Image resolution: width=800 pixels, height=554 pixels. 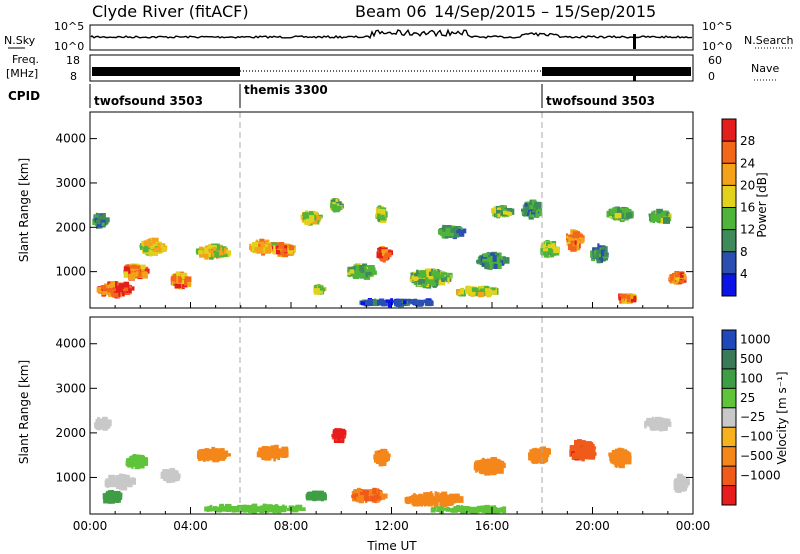 What do you see at coordinates (392, 465) in the screenshot?
I see `velocity-heatmap-cells` at bounding box center [392, 465].